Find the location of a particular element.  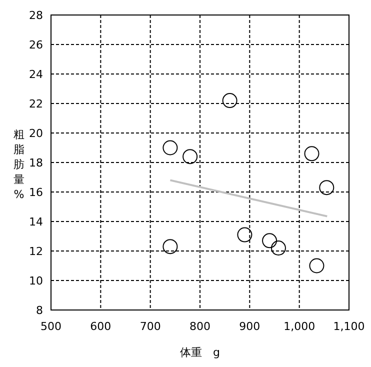

y-tick-label: 12 is located at coordinates (36, 251).